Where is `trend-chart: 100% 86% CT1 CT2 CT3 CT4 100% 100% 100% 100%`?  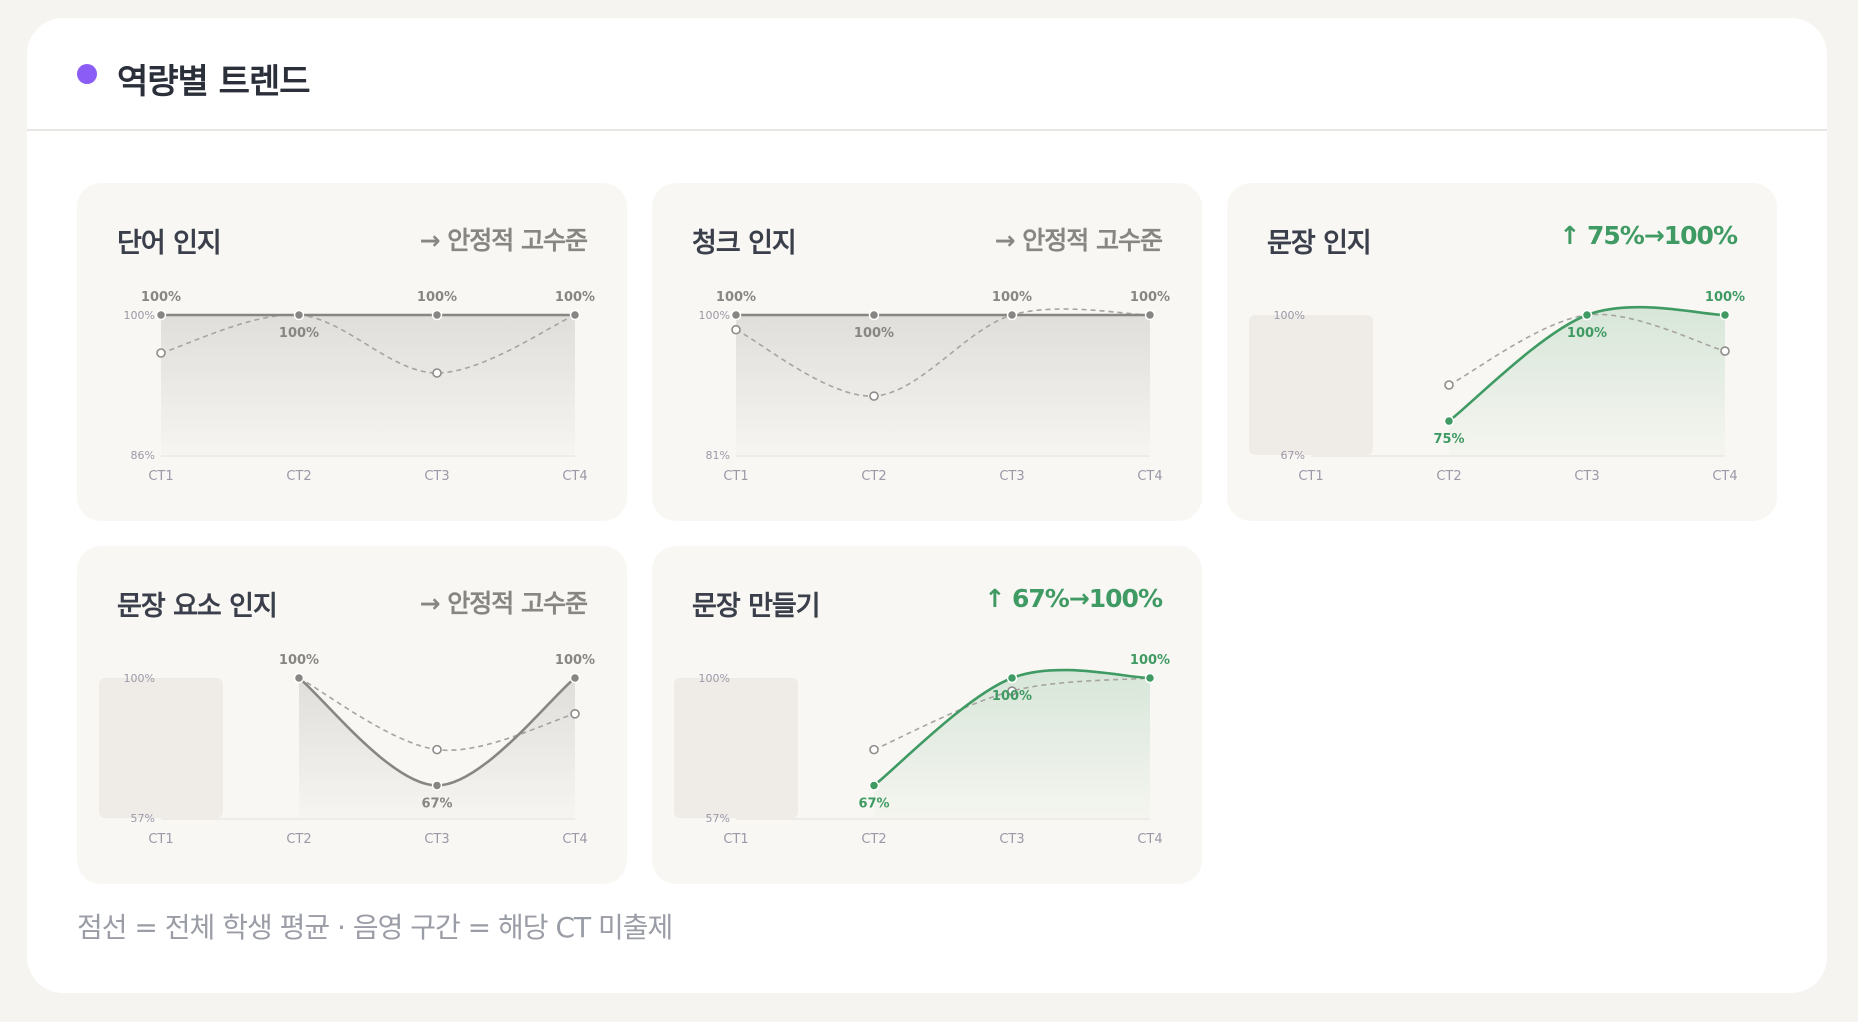
trend-chart: 100% 86% CT1 CT2 CT3 CT4 100% 100% 100% 100% is located at coordinates (360, 387).